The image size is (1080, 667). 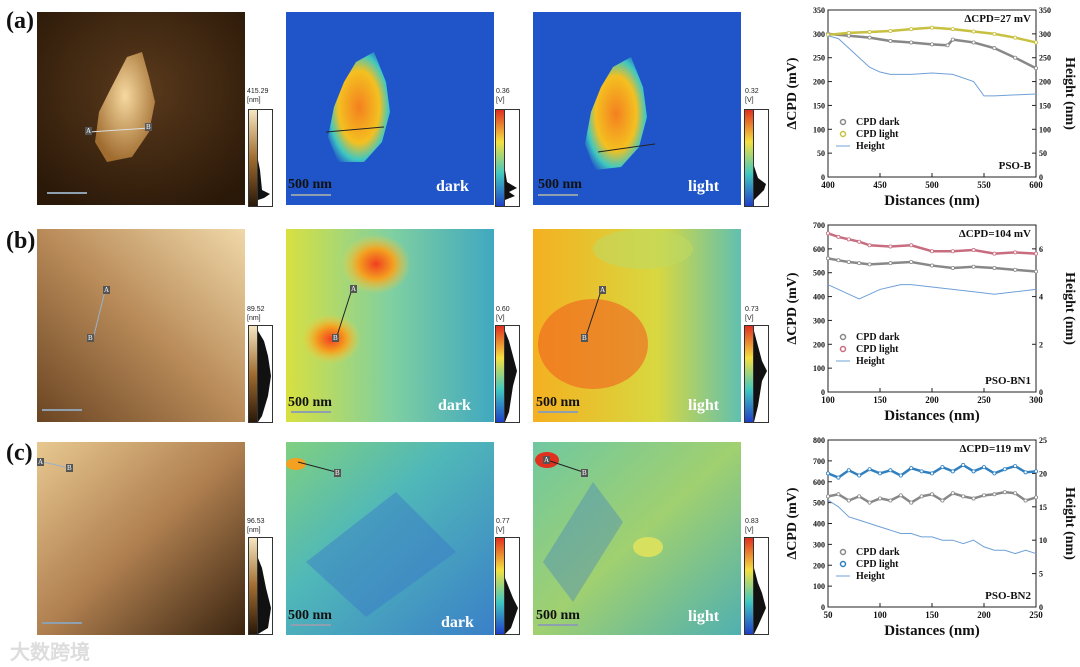 What do you see at coordinates (995, 234) in the screenshot?
I see `delta-cpd-annotation: ΔCPD=104 mV` at bounding box center [995, 234].